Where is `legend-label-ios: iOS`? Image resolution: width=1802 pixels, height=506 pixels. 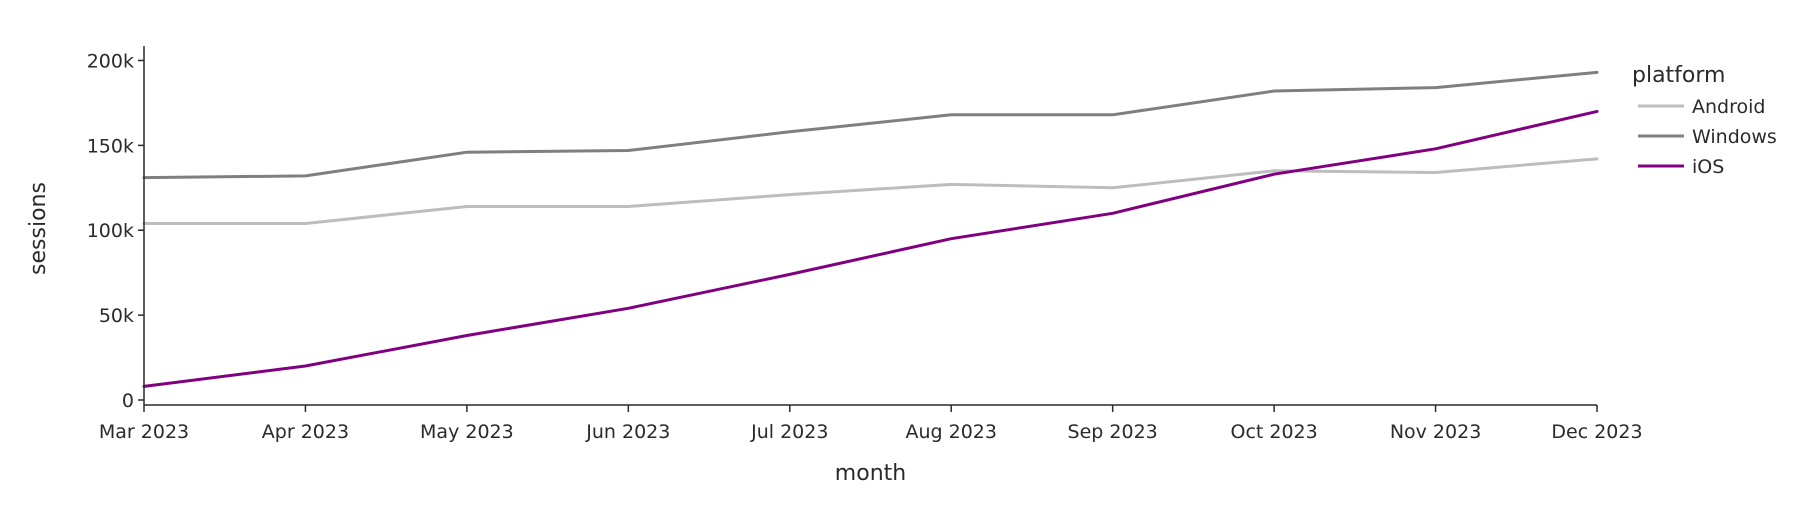
legend-label-ios: iOS is located at coordinates (1708, 167).